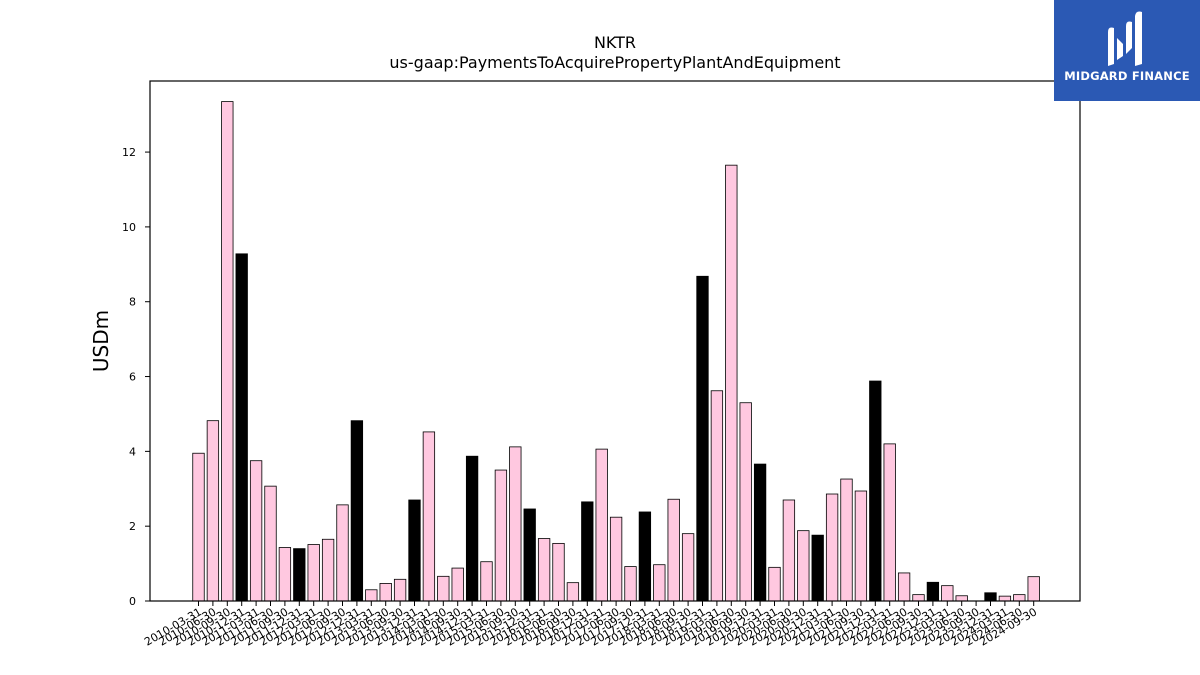  What do you see at coordinates (1125, 38) in the screenshot?
I see `midgard-logo-icon` at bounding box center [1125, 38].